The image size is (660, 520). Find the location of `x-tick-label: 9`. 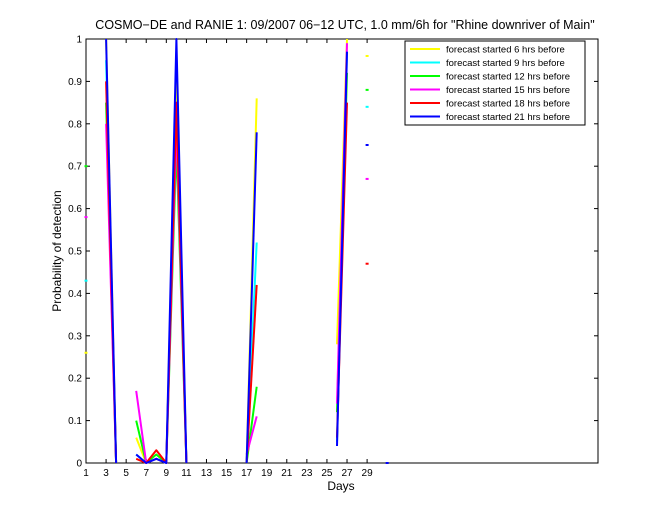

x-tick-label: 9 is located at coordinates (167, 473).